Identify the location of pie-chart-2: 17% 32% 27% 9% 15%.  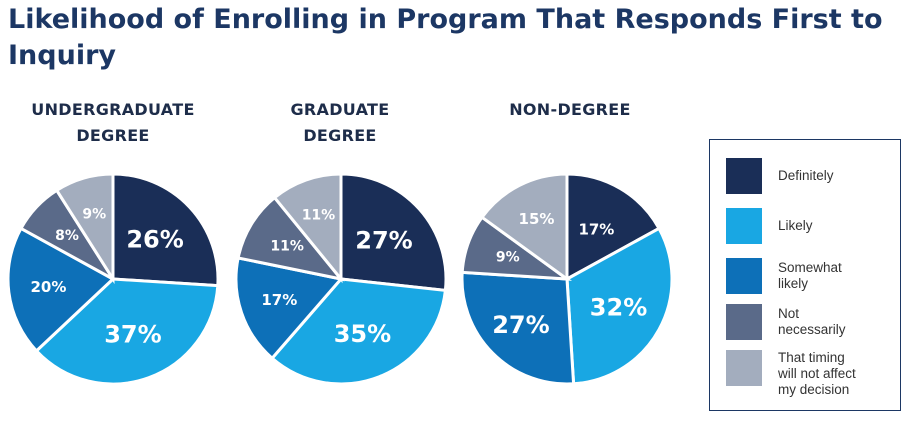
(567, 279).